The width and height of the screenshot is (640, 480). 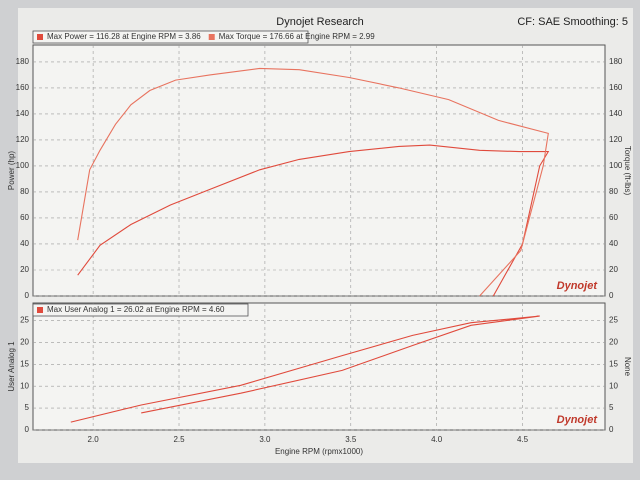 I want to click on y-tick-label: 140, so click(x=23, y=113).